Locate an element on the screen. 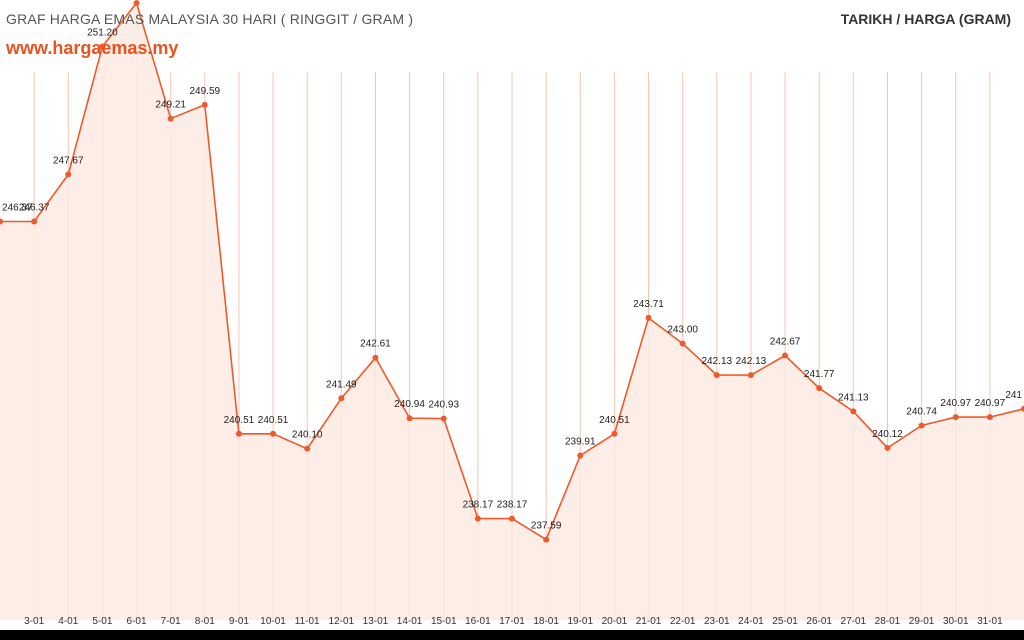 This screenshot has width=1024, height=640. data-label: 249.21 is located at coordinates (170, 105).